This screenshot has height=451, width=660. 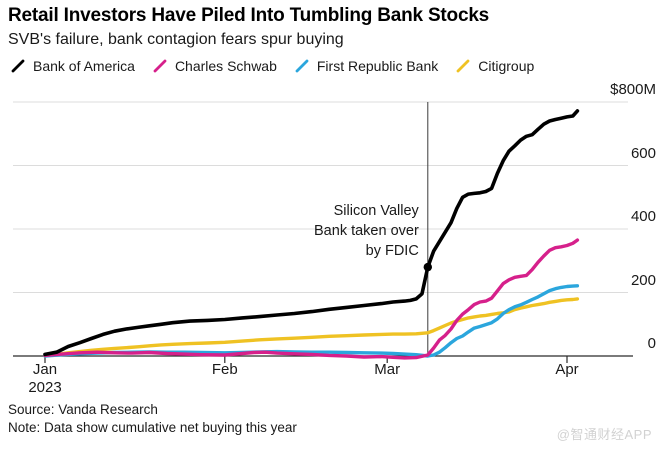 What do you see at coordinates (392, 251) in the screenshot?
I see `annotation-line-3: by FDIC` at bounding box center [392, 251].